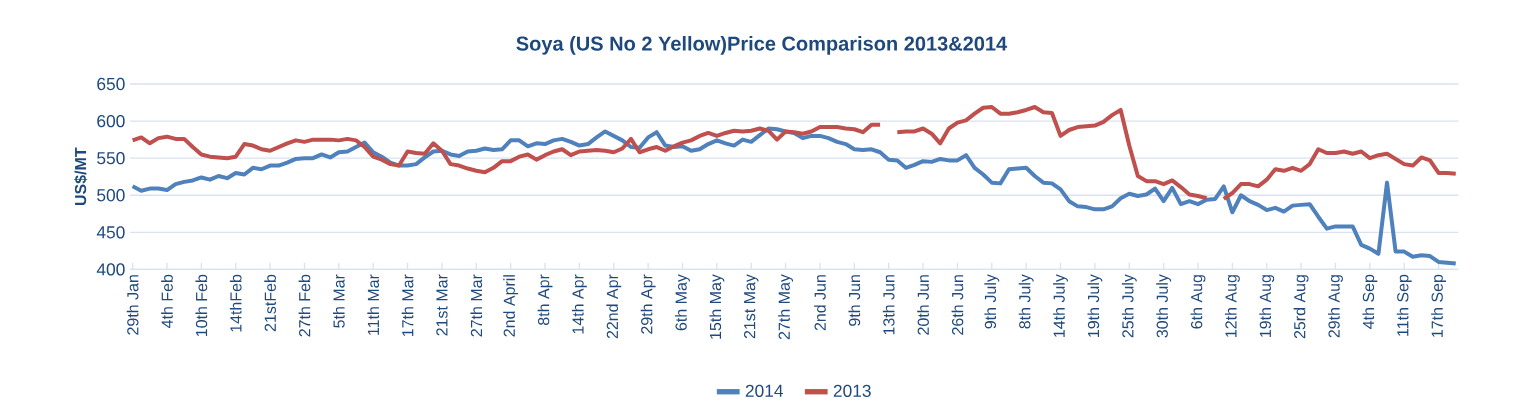 The height and width of the screenshot is (411, 1523). Describe the element at coordinates (717, 306) in the screenshot. I see `x-tick-label: 15th May` at that location.